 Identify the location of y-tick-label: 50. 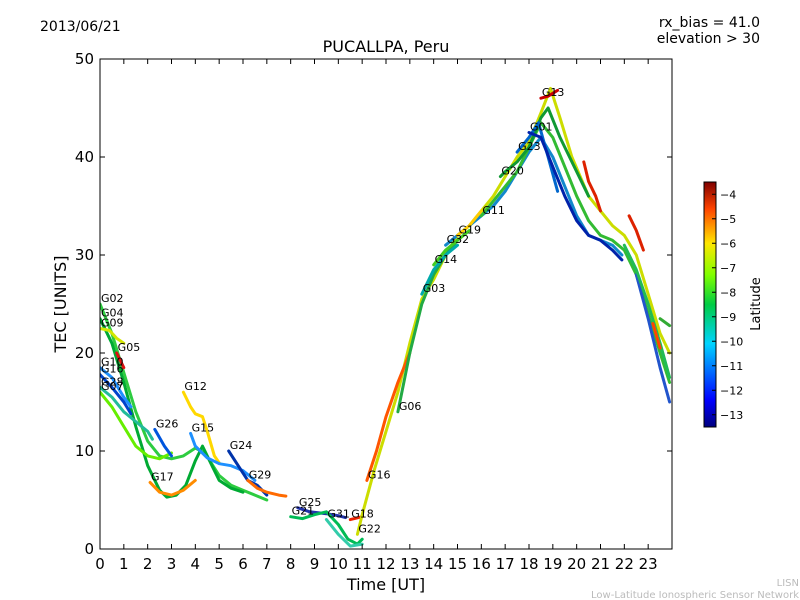
(84, 59).